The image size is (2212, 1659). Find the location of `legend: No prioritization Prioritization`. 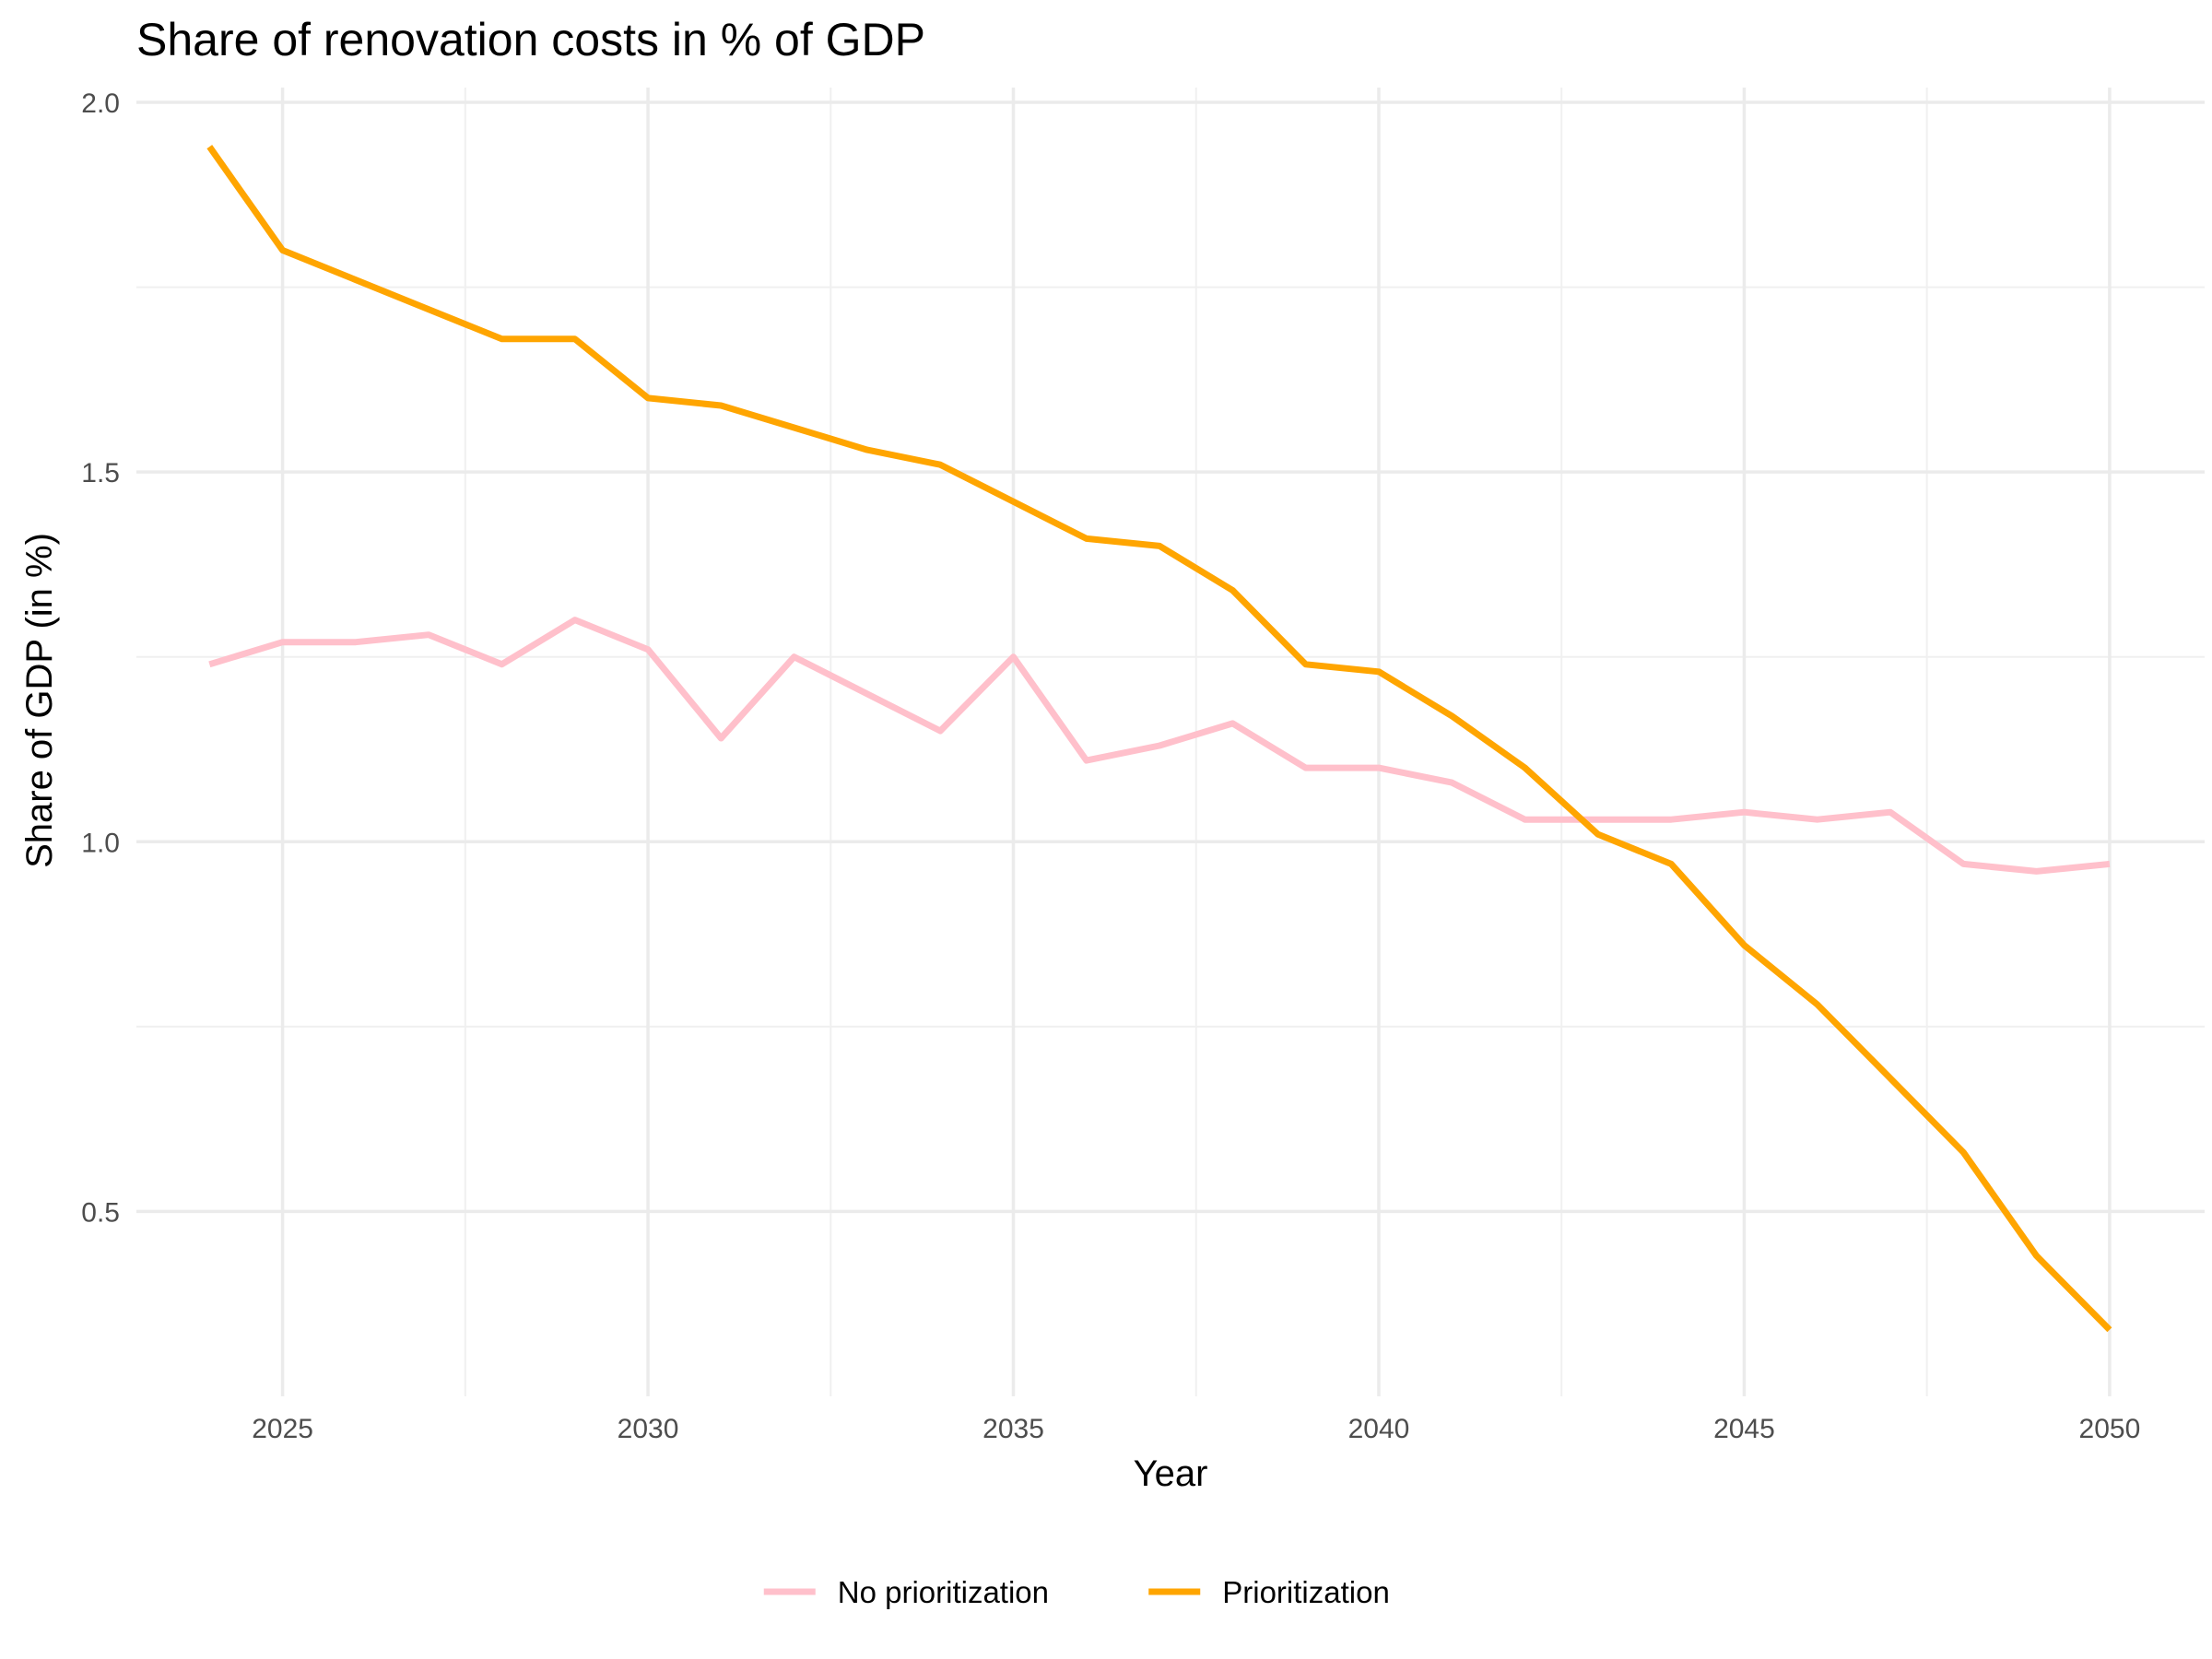

legend: No prioritization Prioritization is located at coordinates (1076, 1592).